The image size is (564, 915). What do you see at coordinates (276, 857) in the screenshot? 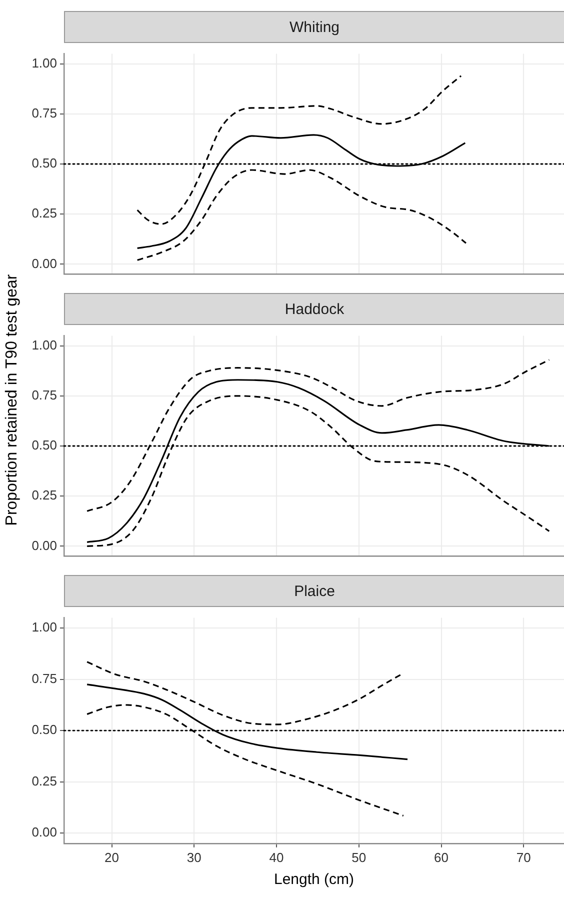
I see `x-tick-label: 40` at bounding box center [276, 857].